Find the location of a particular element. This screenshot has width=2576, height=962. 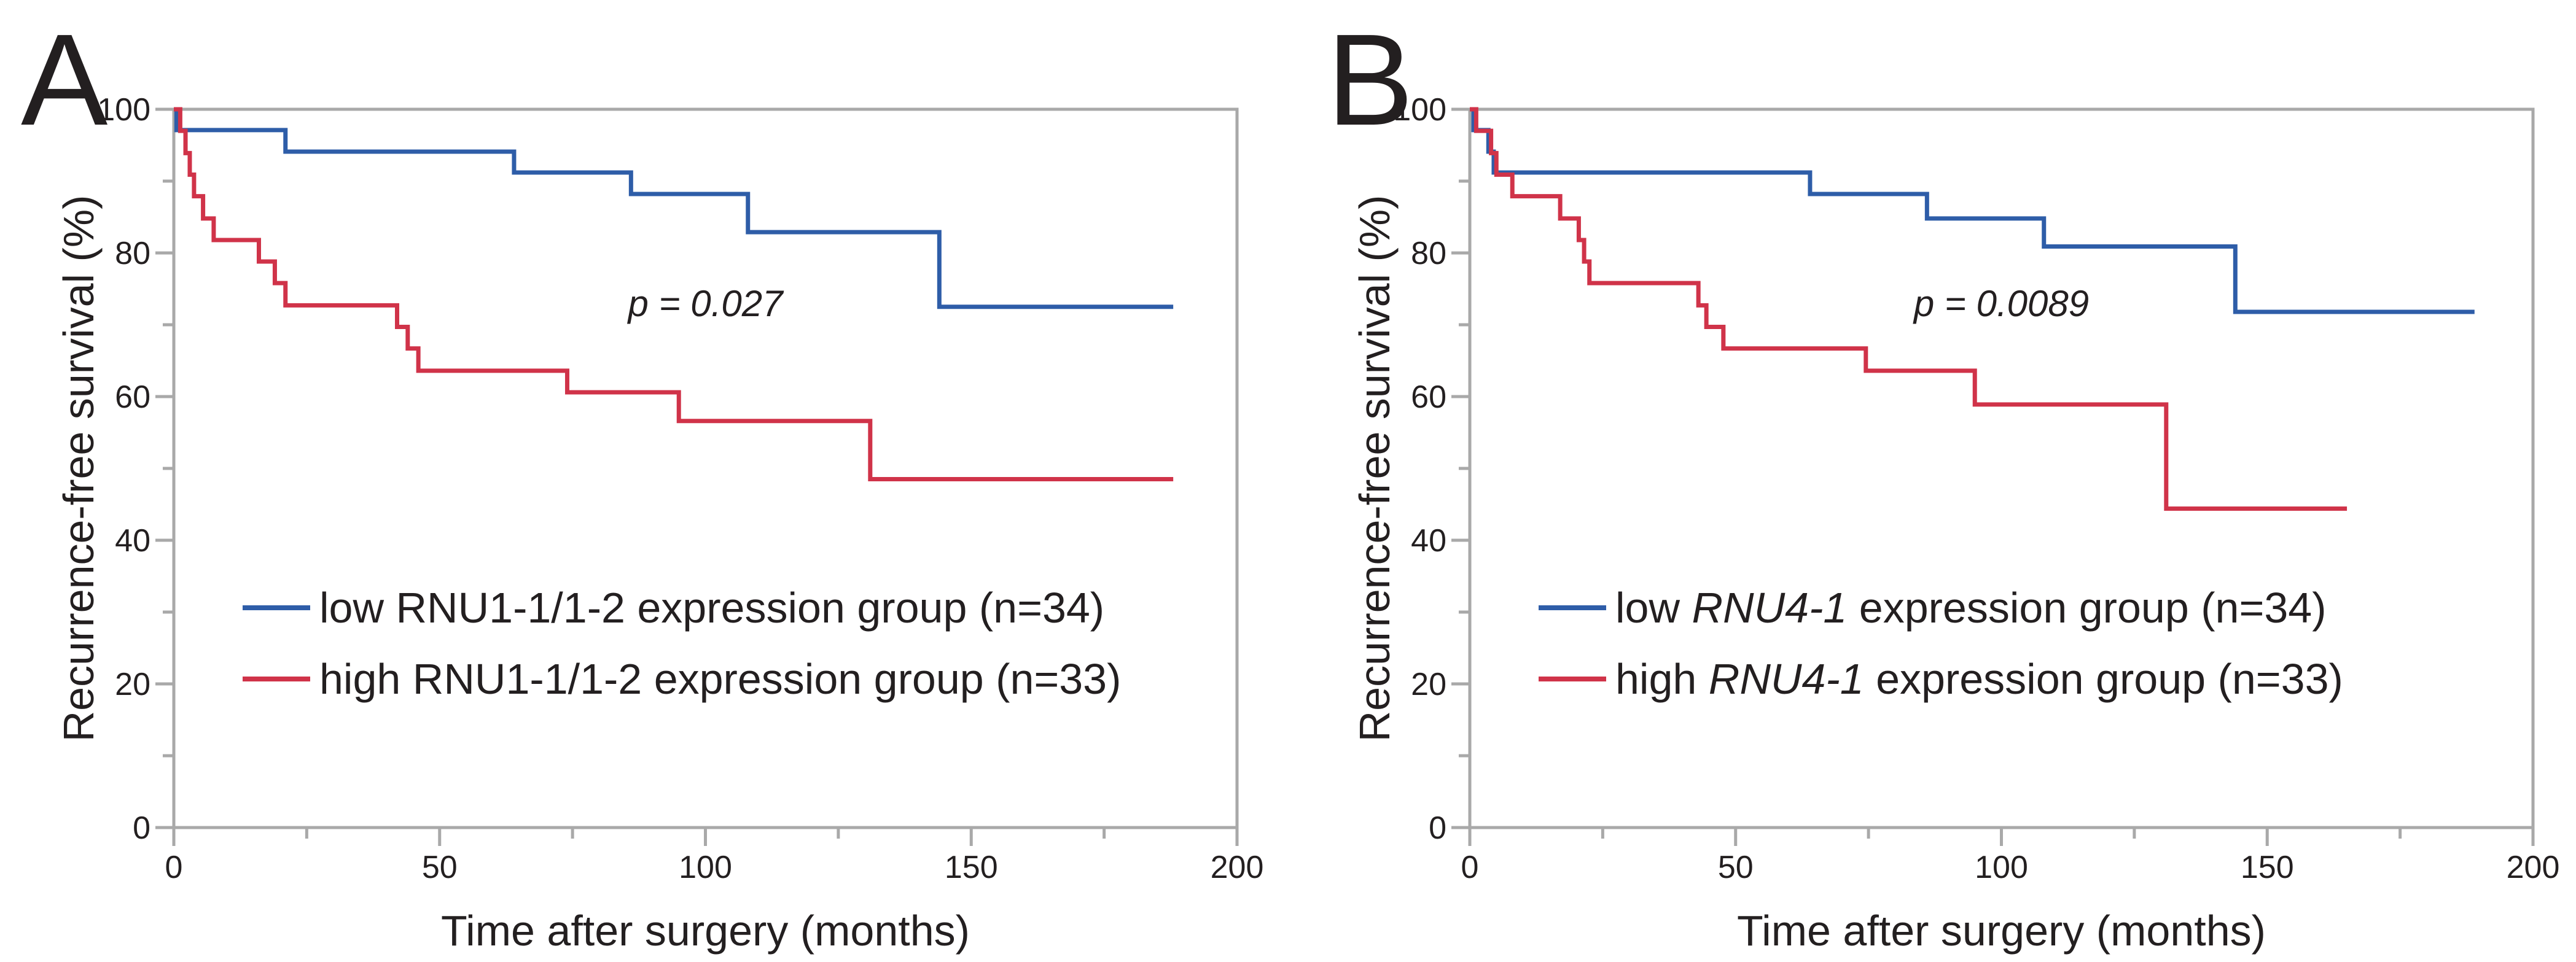

panel-label-a: A is located at coordinates (64, 79).